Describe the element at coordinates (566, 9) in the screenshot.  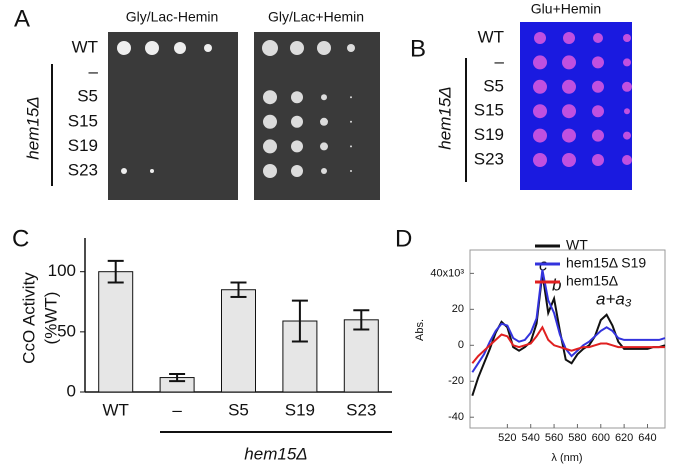
I see `column-title: Glu+Hemin` at that location.